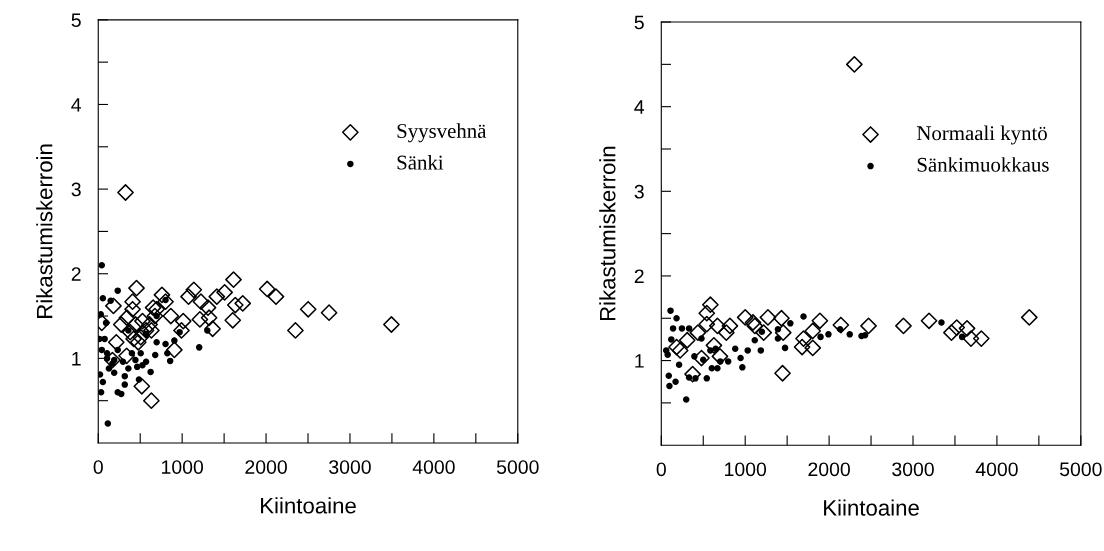 This screenshot has height=551, width=1104. Describe the element at coordinates (983, 164) in the screenshot. I see `legend-label: Sänkimuokkaus` at that location.